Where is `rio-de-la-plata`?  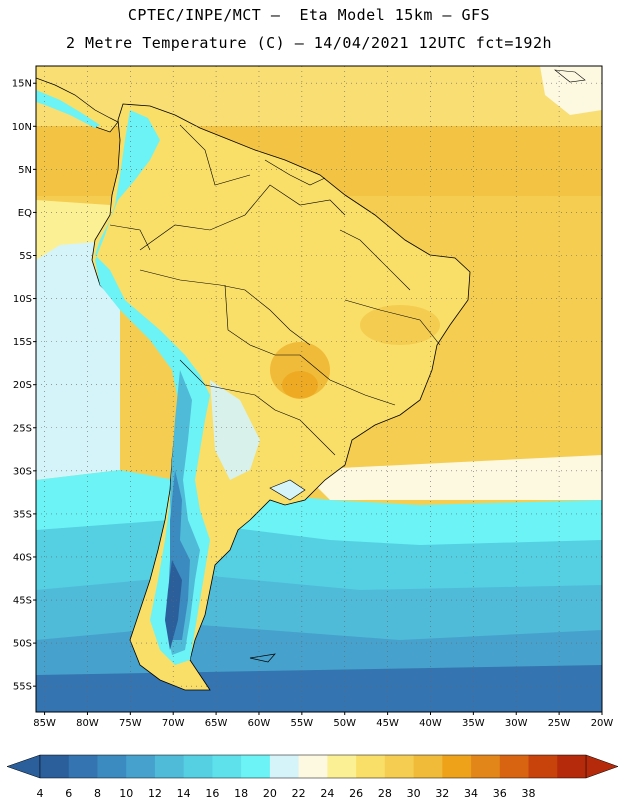
rio-de-la-plata is located at coordinates (287, 490).